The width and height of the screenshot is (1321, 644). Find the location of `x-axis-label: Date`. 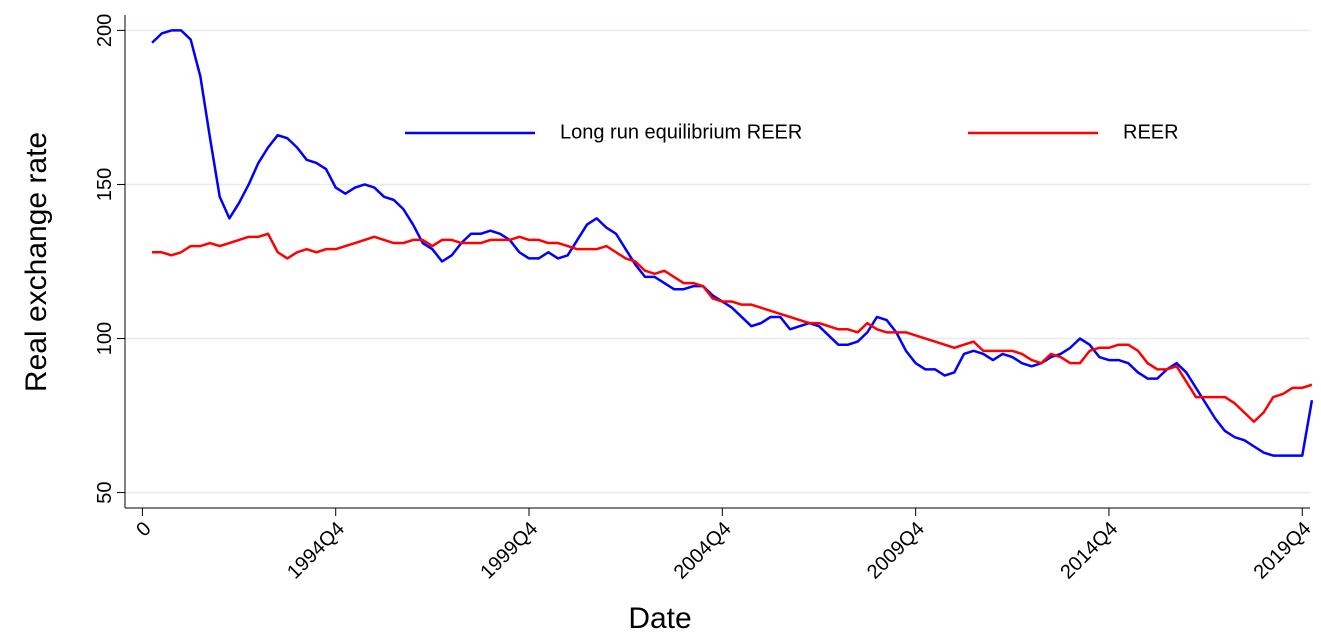

x-axis-label: Date is located at coordinates (659, 618).